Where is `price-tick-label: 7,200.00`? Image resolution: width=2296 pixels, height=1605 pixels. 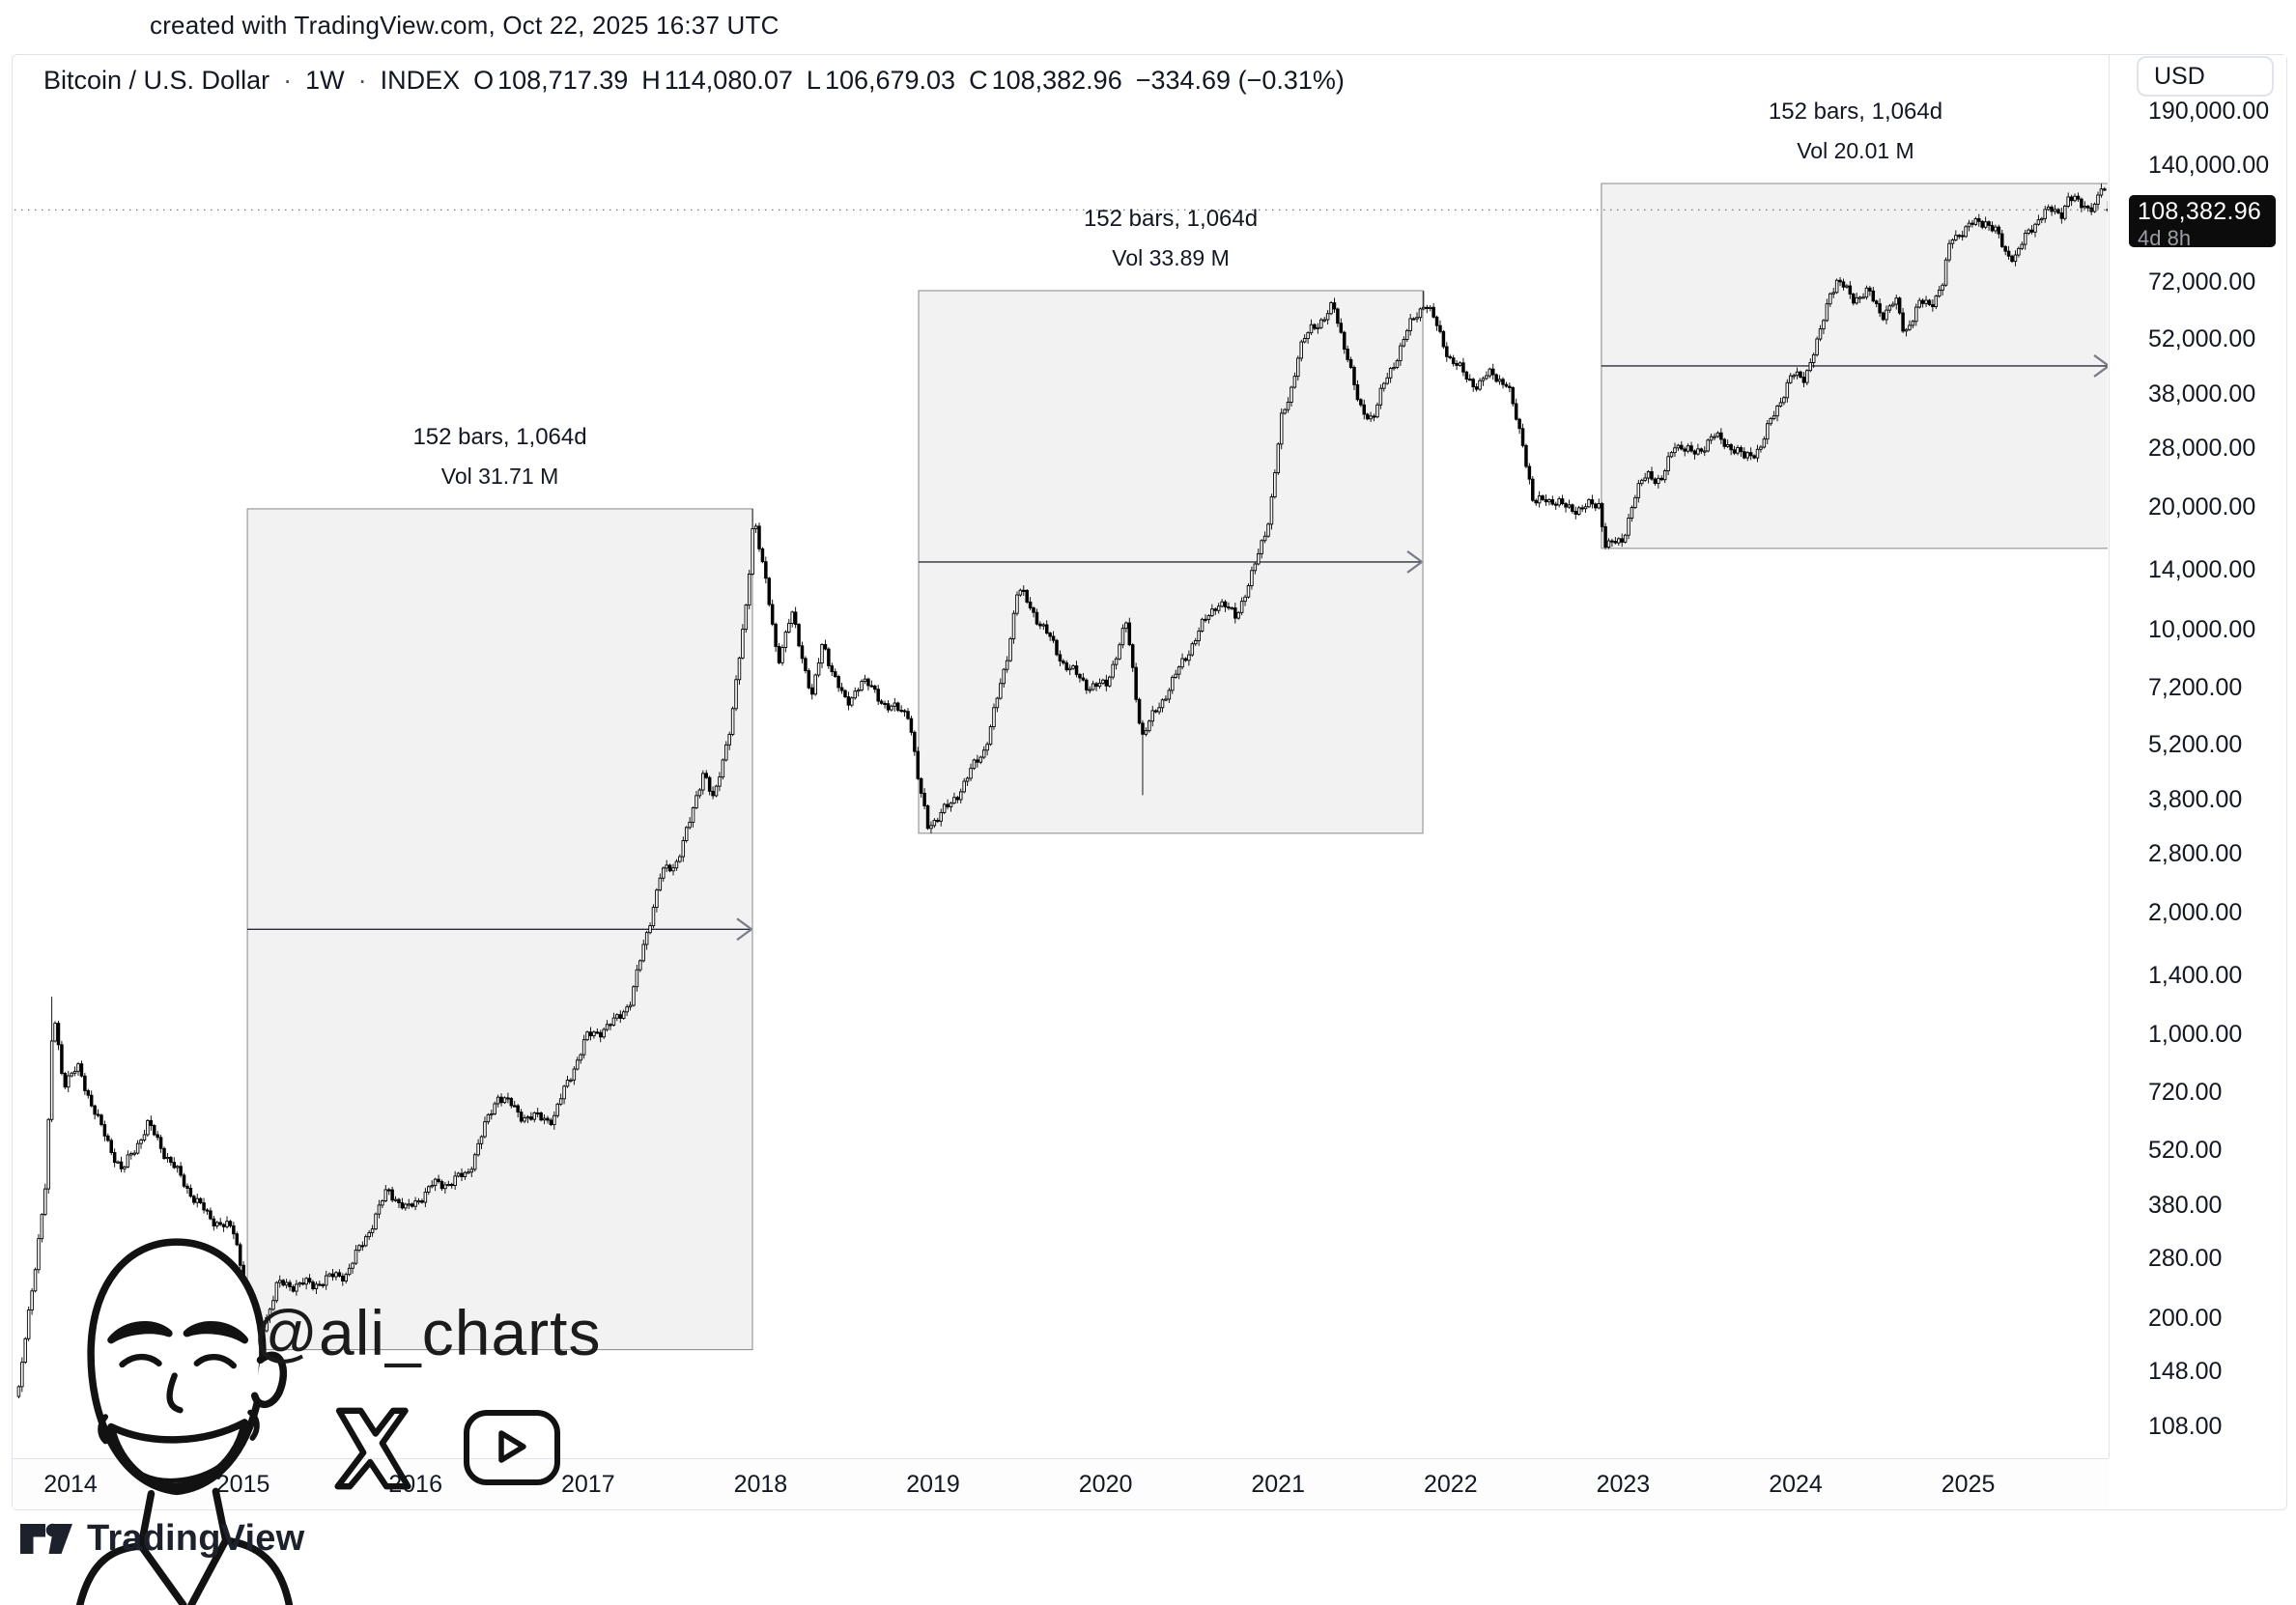
price-tick-label: 7,200.00 is located at coordinates (2195, 687).